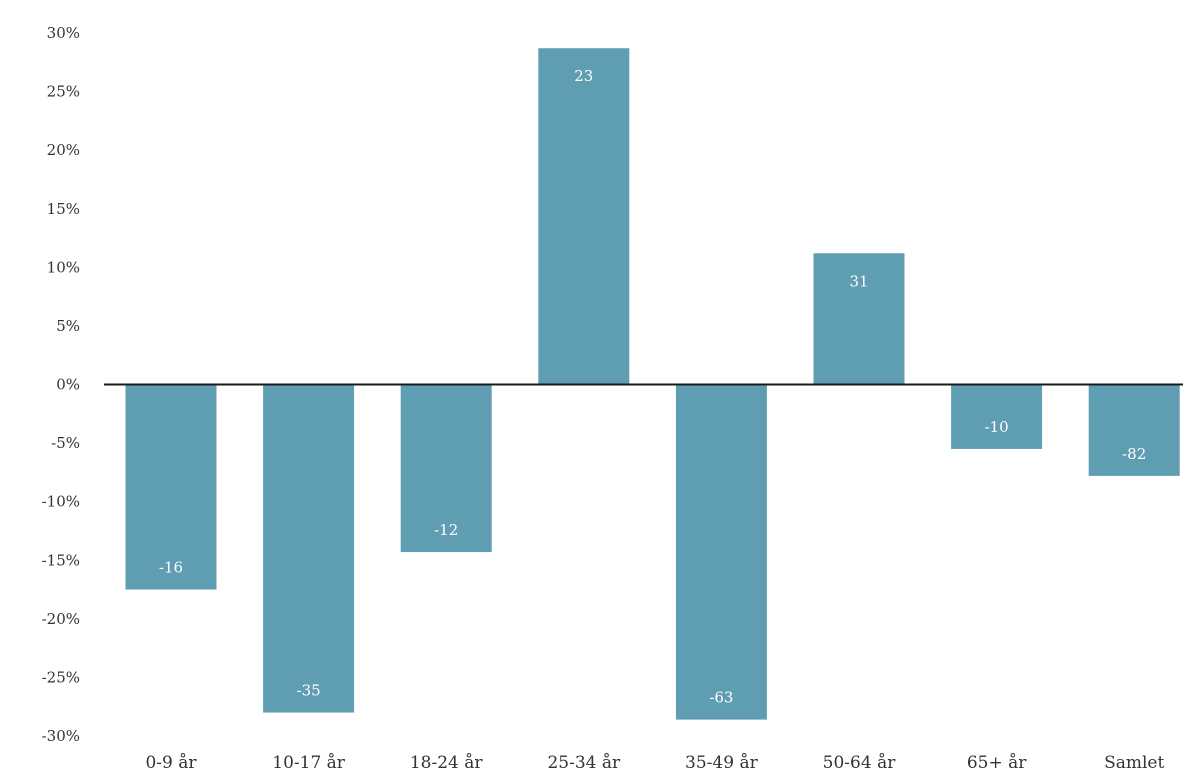  I want to click on bar-data-label: -16, so click(171, 568).